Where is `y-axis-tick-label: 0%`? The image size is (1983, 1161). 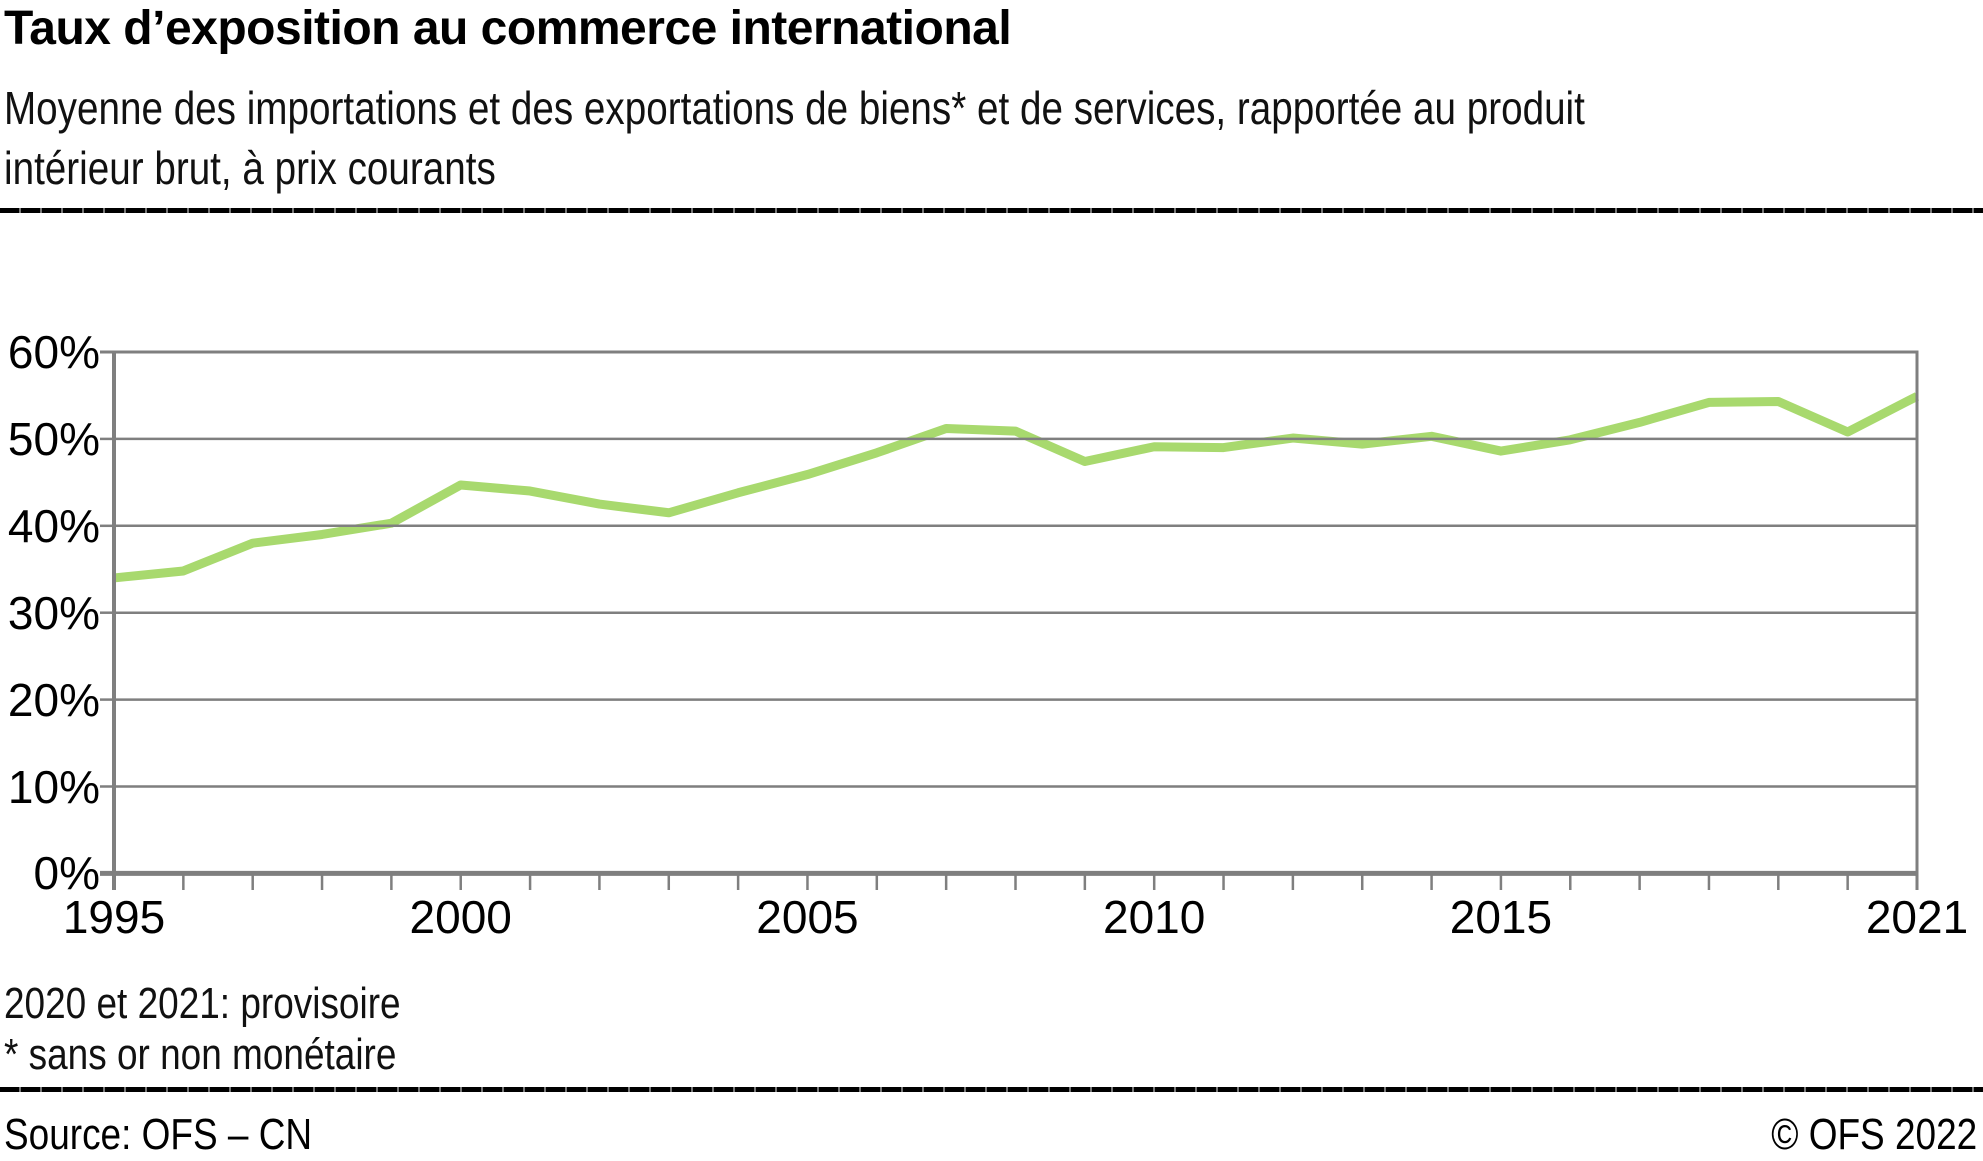 y-axis-tick-label: 0% is located at coordinates (66, 873).